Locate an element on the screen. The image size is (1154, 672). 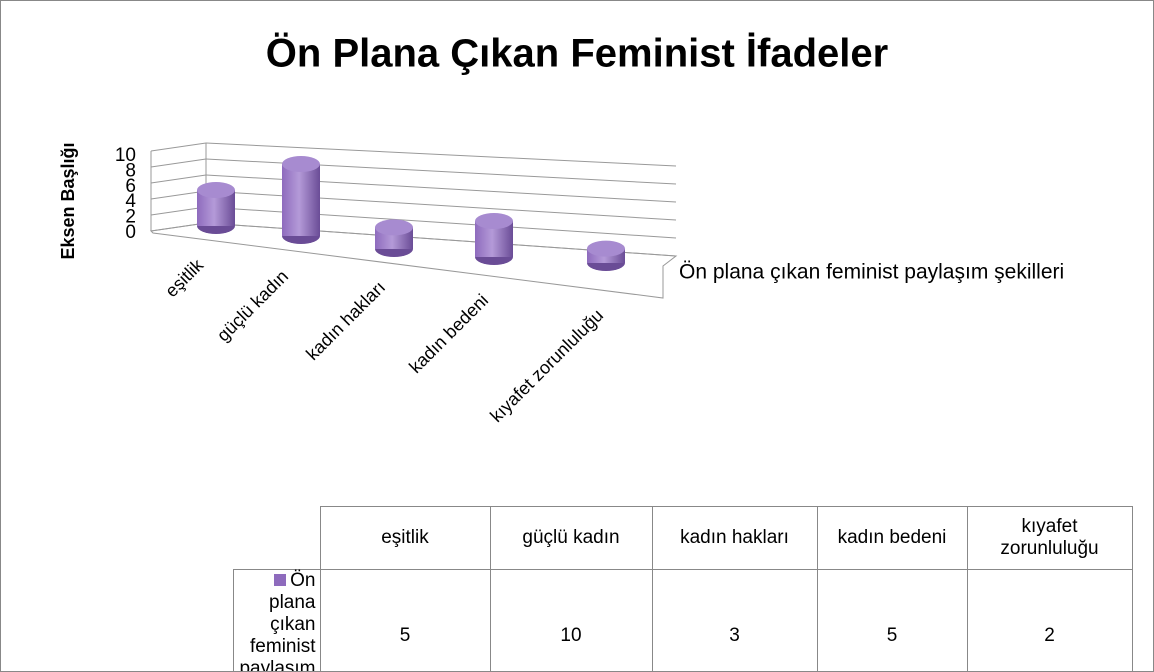
chart-title: Ön Plana Çıkan Feminist İfadeler is located at coordinates (577, 53).